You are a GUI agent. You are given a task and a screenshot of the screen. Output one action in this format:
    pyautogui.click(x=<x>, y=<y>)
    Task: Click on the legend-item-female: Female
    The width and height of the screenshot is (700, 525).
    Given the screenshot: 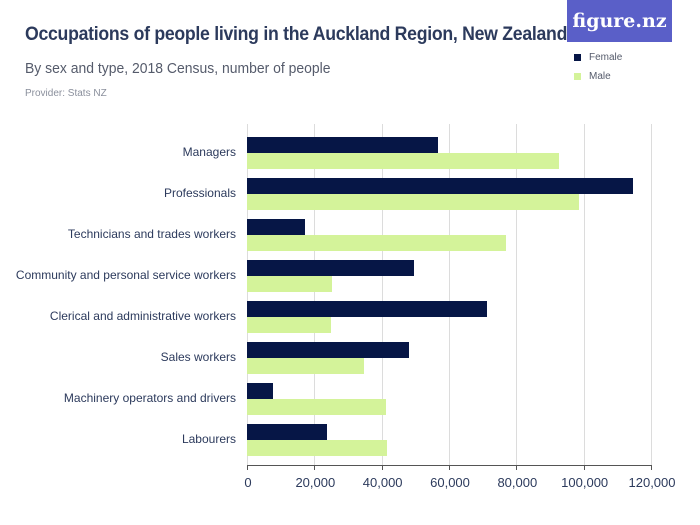 What is the action you would take?
    pyautogui.click(x=598, y=57)
    